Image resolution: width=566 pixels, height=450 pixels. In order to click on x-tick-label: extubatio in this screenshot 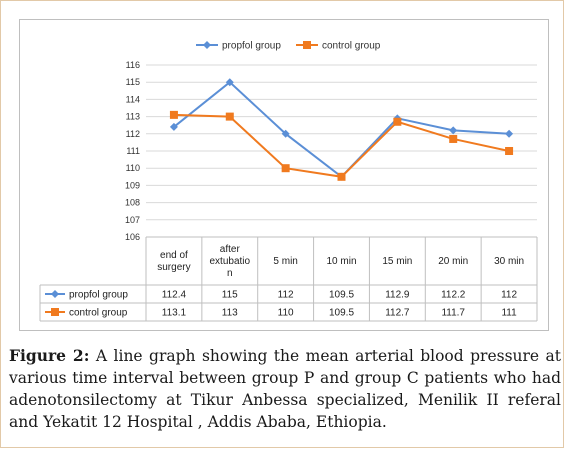, I will do `click(229, 261)`.